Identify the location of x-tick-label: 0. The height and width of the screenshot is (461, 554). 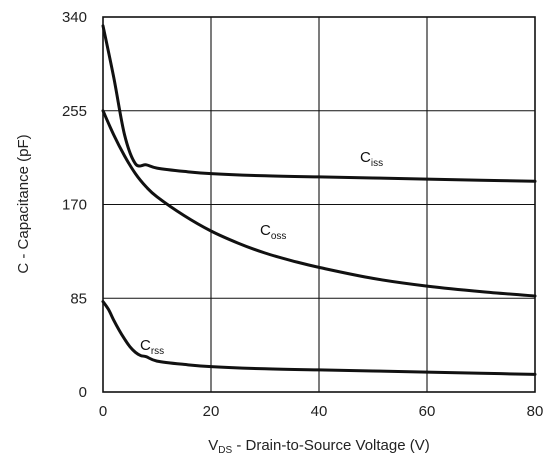
(103, 411).